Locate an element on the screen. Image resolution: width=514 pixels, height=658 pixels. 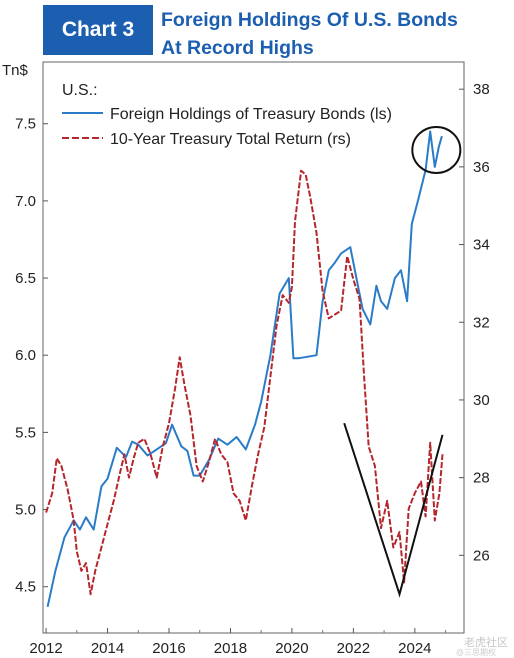
legend-label-return: 10-Year Treasury Total Return (rs) is located at coordinates (230, 139).